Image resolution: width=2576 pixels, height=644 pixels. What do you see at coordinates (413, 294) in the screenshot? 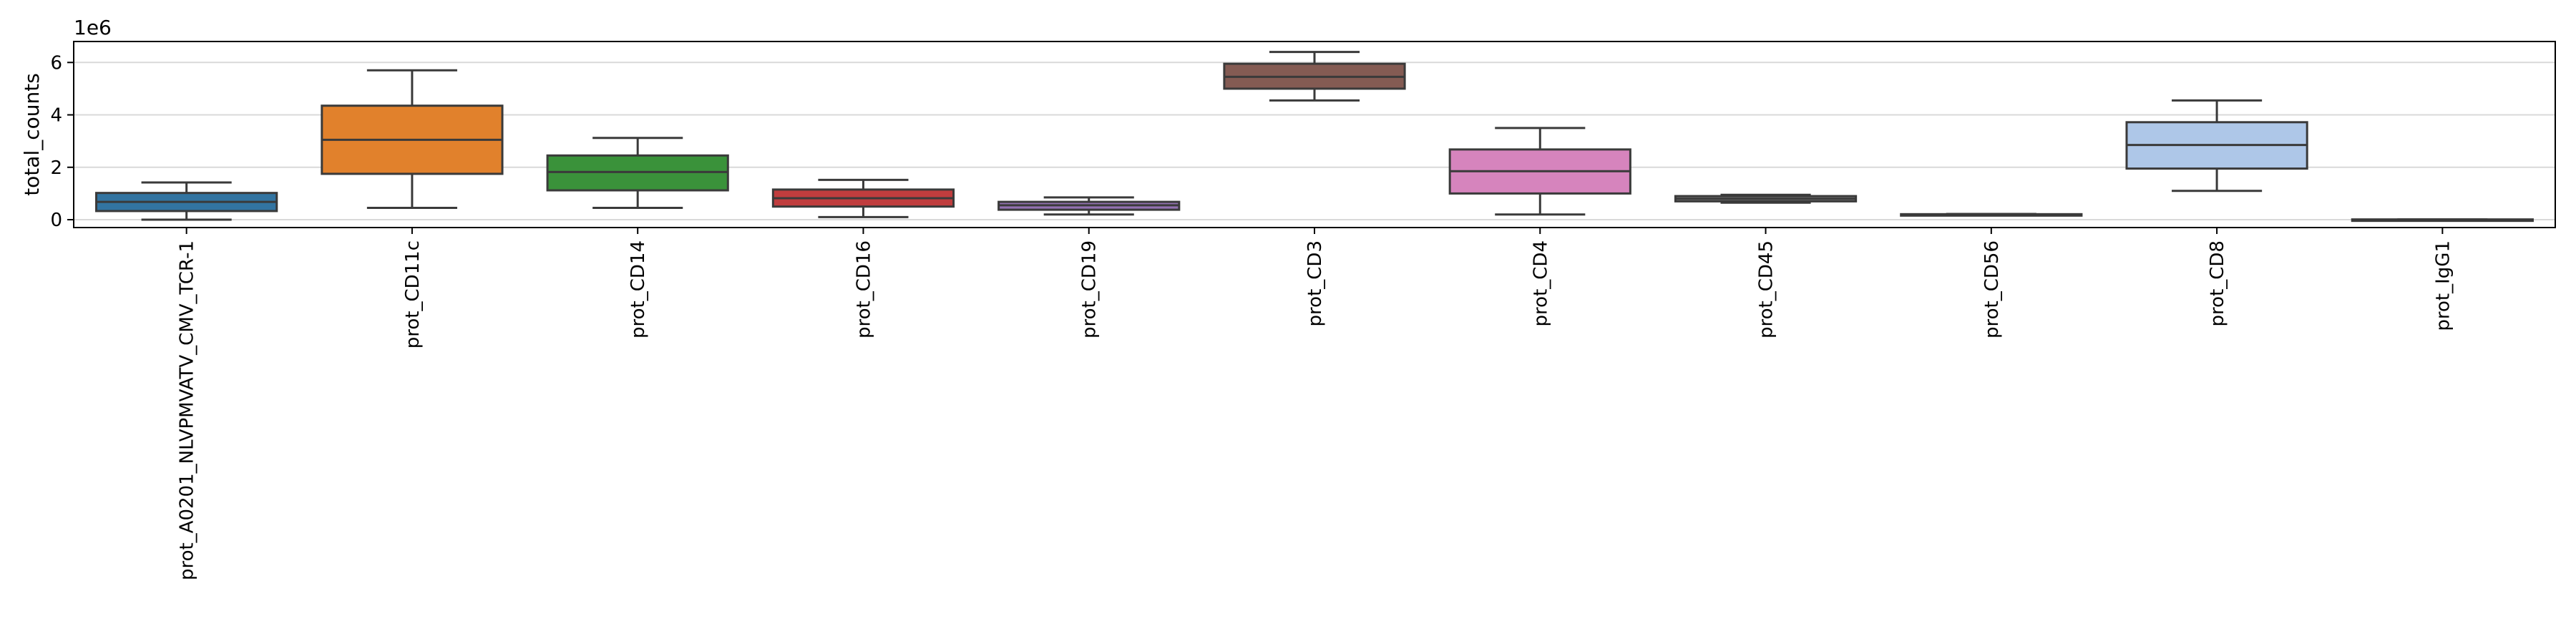
I see `x-tick-label: prot_CD11c` at bounding box center [413, 294].